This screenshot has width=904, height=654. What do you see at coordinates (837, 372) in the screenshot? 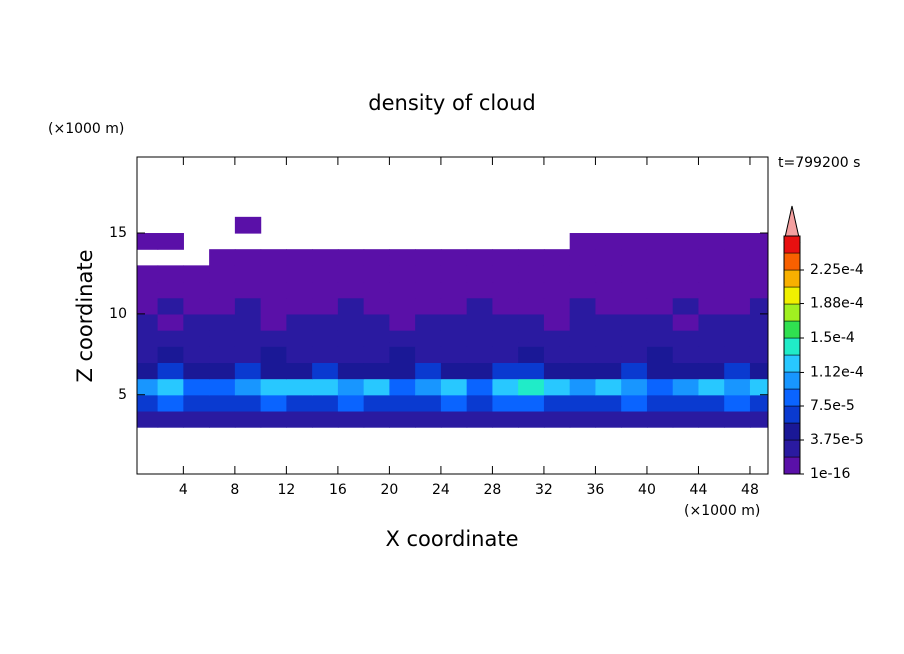
I see `colorbar-tick-label: 1.12e-4` at bounding box center [837, 372].